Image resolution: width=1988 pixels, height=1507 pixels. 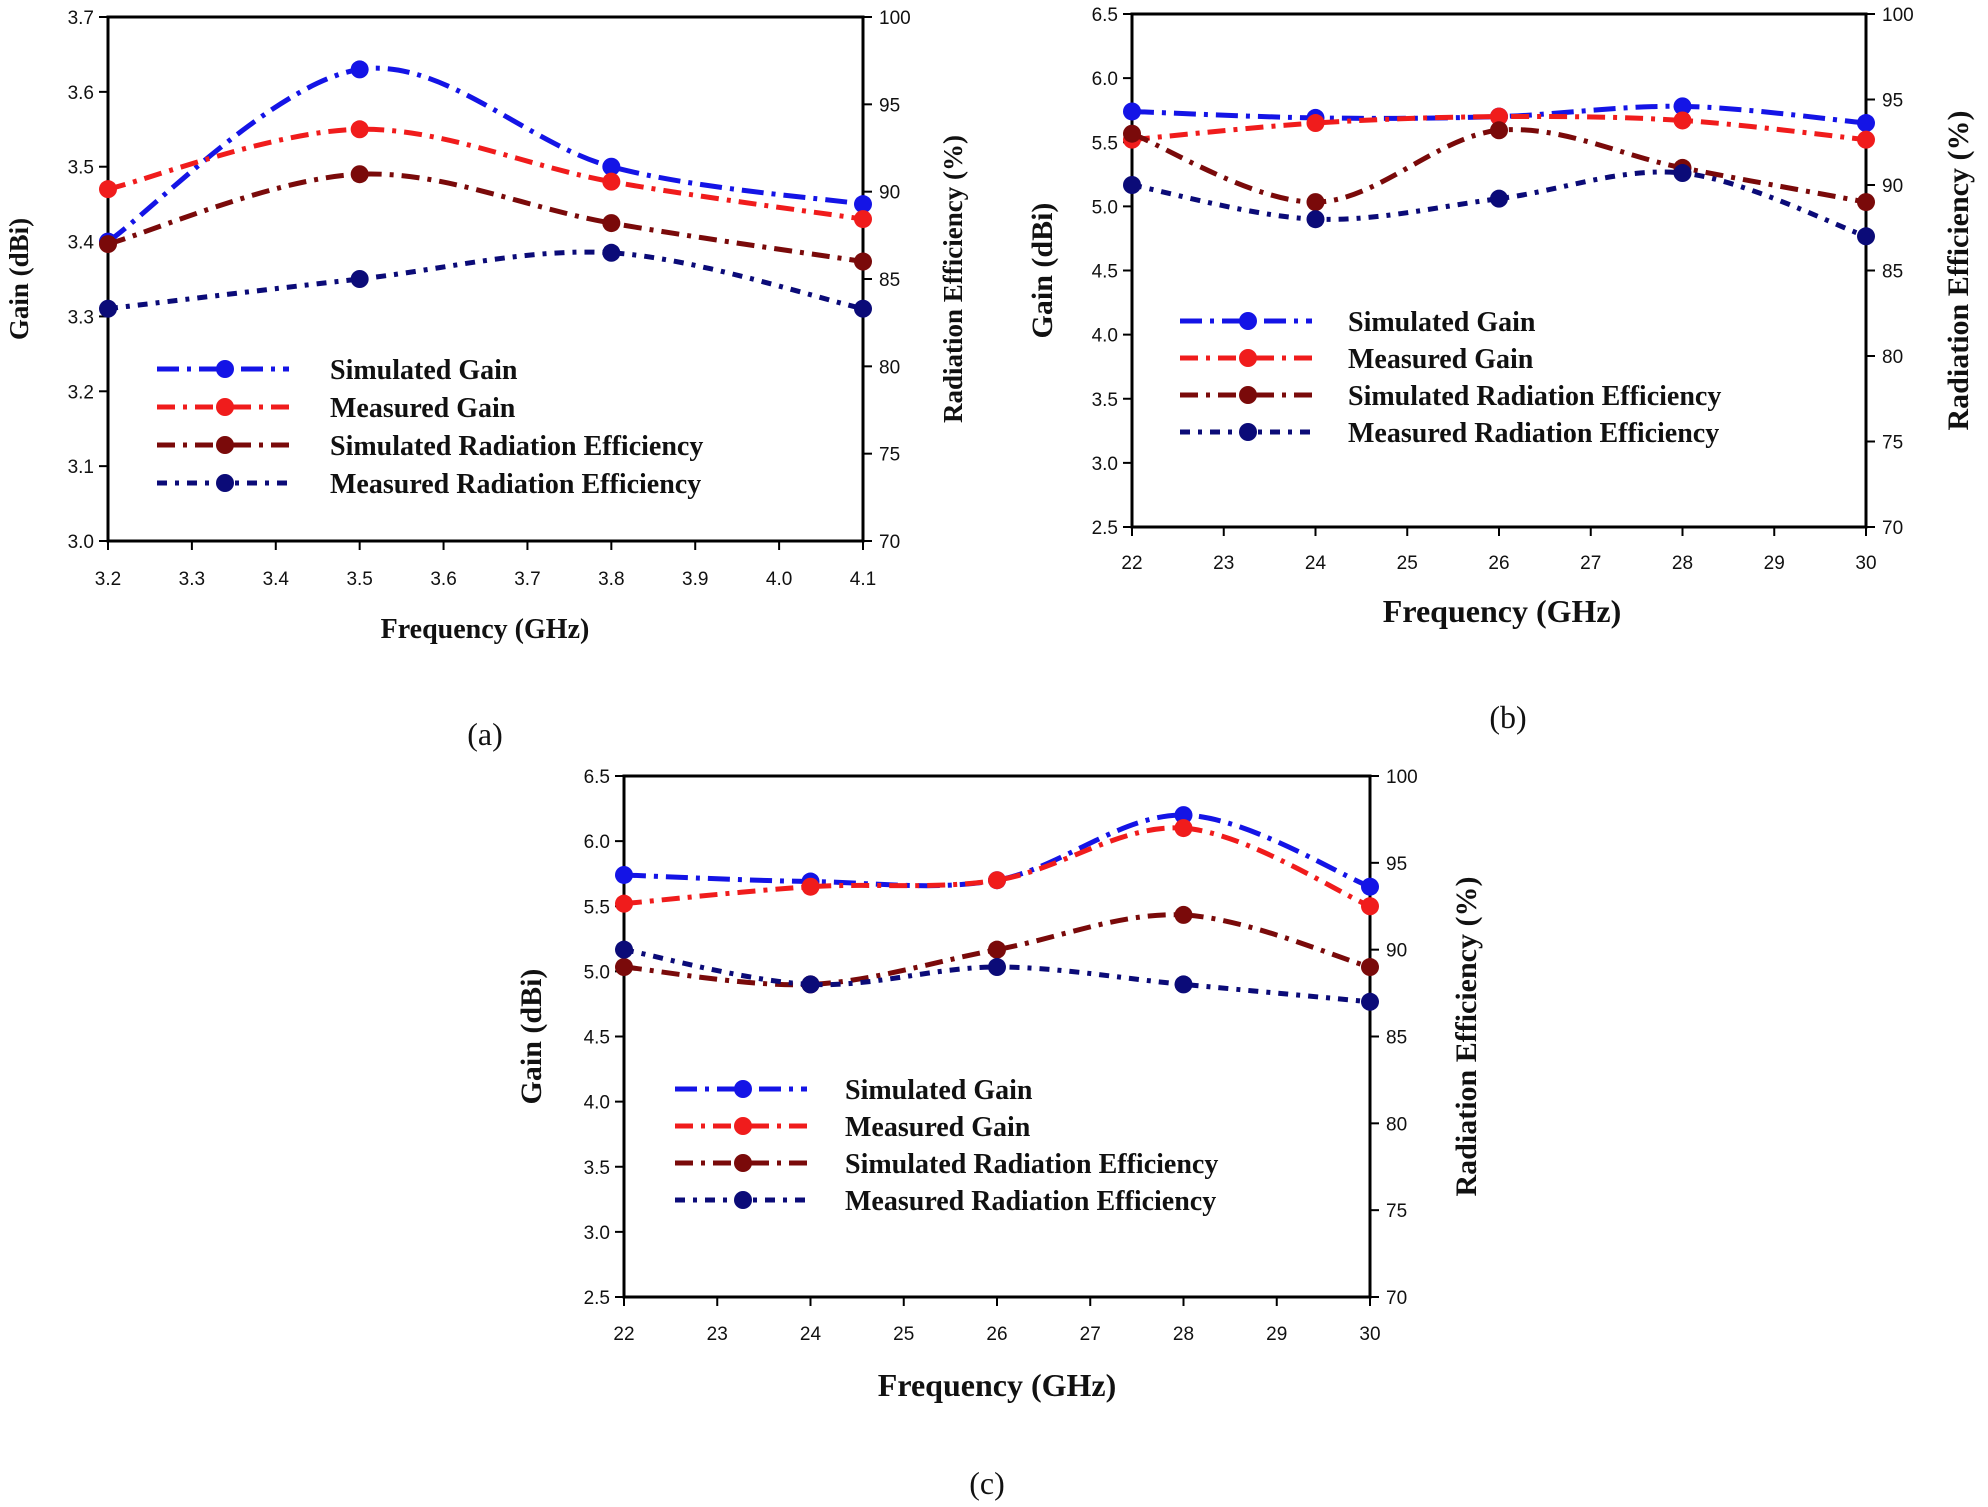 I want to click on y2-tick-label: 70, so click(x=889, y=542).